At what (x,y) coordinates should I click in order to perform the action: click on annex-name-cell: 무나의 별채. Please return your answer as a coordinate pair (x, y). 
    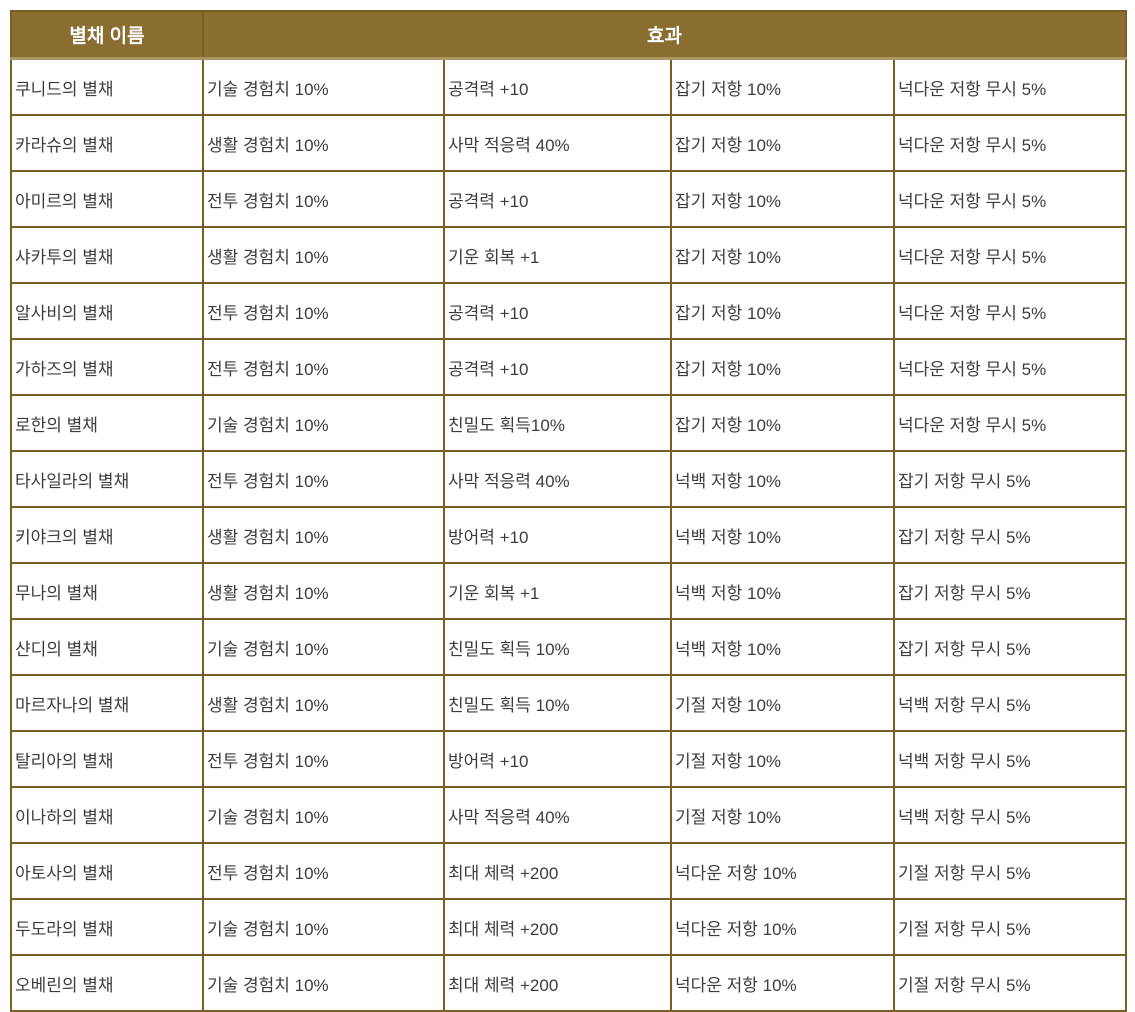
    Looking at the image, I should click on (107, 591).